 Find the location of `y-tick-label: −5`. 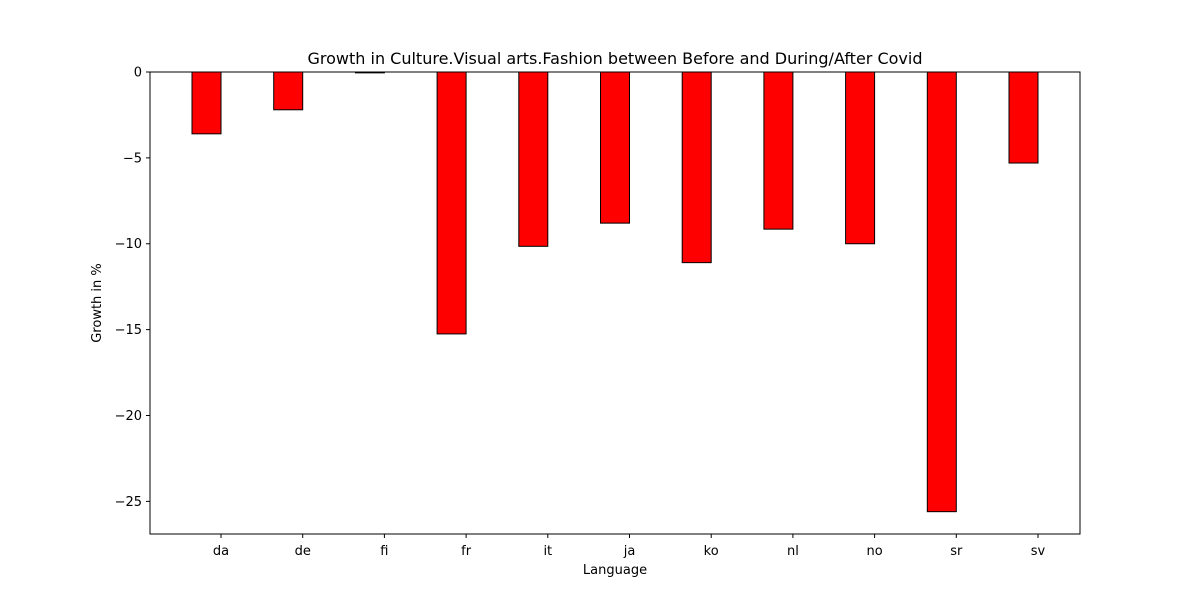

y-tick-label: −5 is located at coordinates (132, 158).